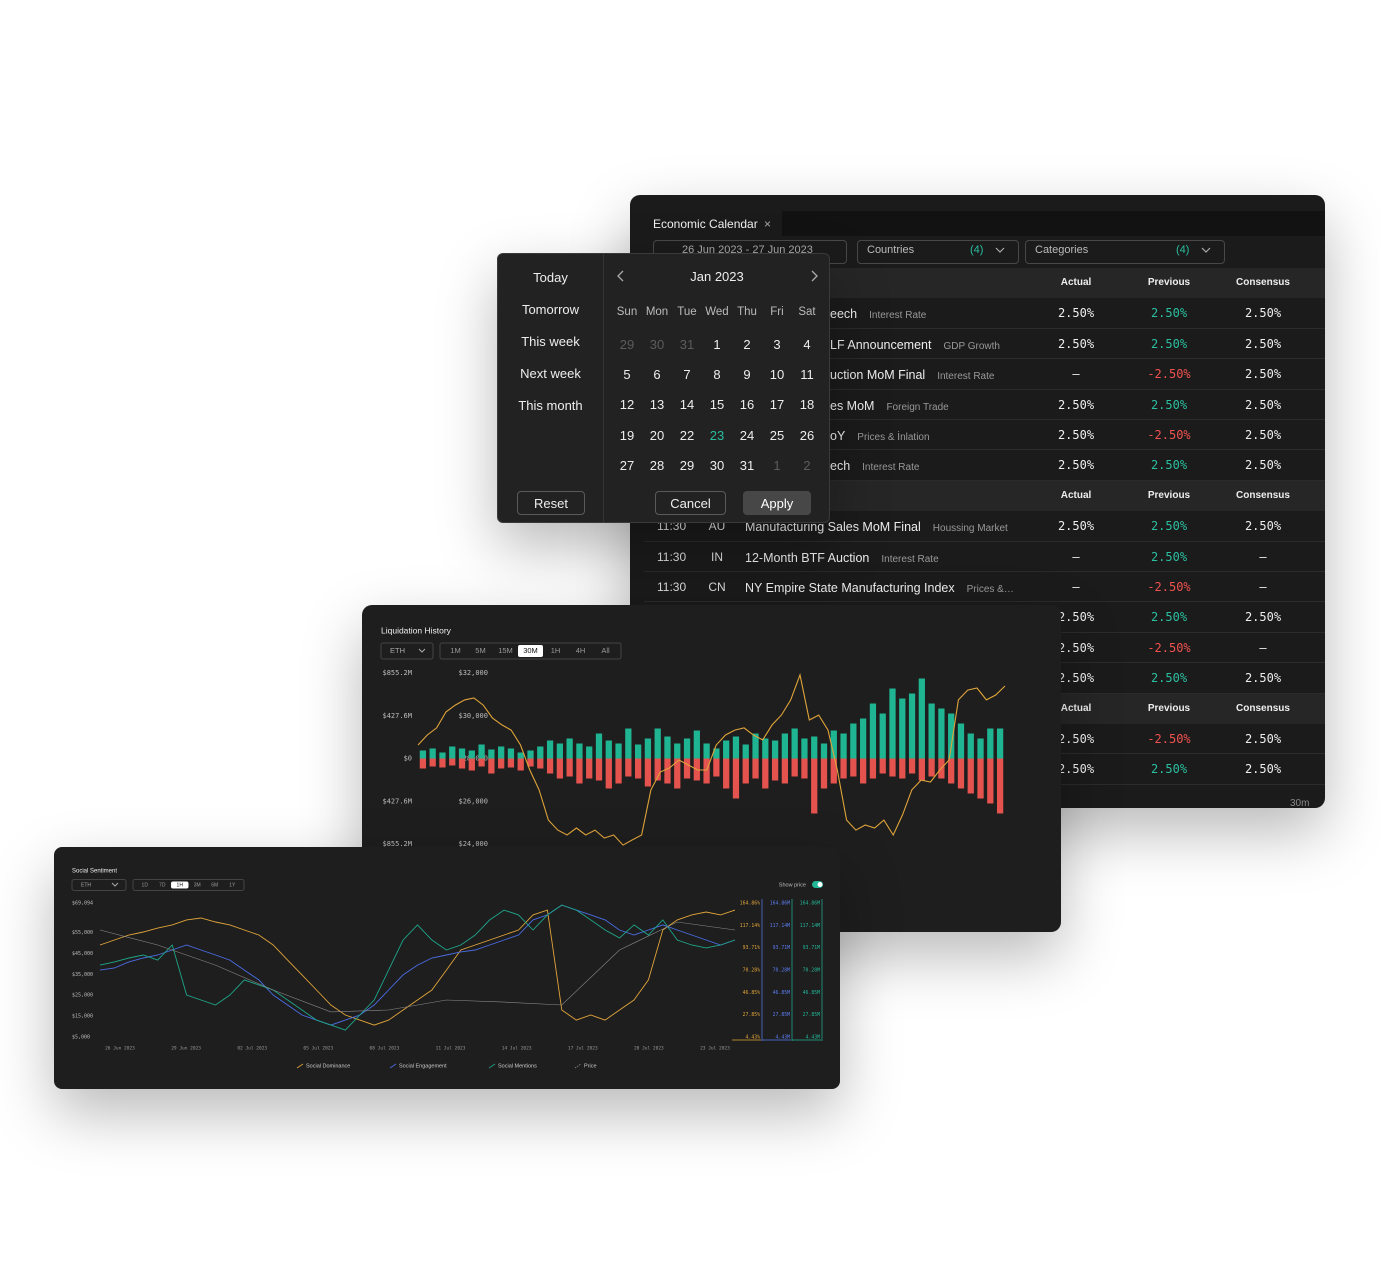 The height and width of the screenshot is (1280, 1380). I want to click on legend-swatch, so click(492, 1066).